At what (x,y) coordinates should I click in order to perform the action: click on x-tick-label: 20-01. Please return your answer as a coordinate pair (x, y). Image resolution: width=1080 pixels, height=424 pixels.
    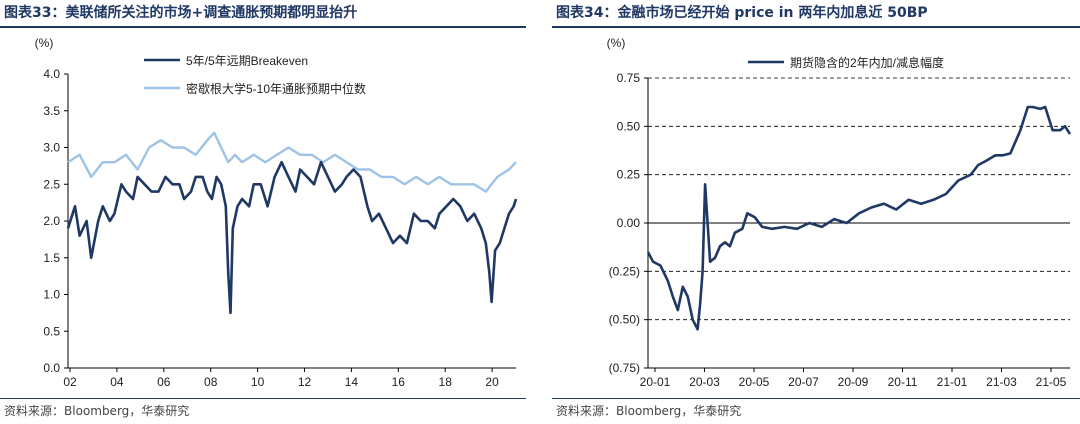
    Looking at the image, I should click on (655, 382).